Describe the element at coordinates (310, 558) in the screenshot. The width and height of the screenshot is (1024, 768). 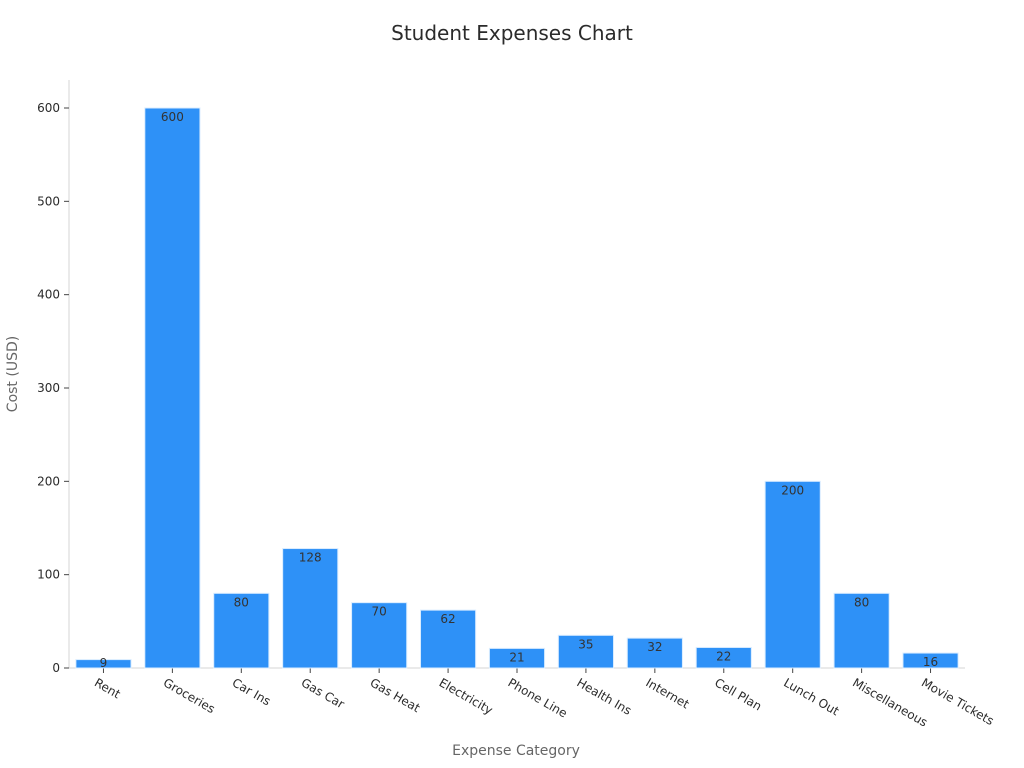
I see `bar-value-label: 128` at that location.